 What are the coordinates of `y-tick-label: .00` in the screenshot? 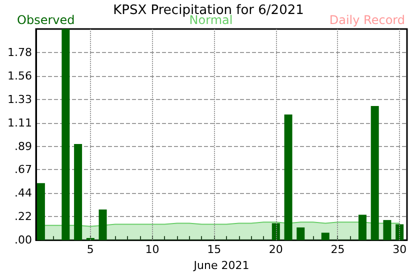 It's located at (23, 240).